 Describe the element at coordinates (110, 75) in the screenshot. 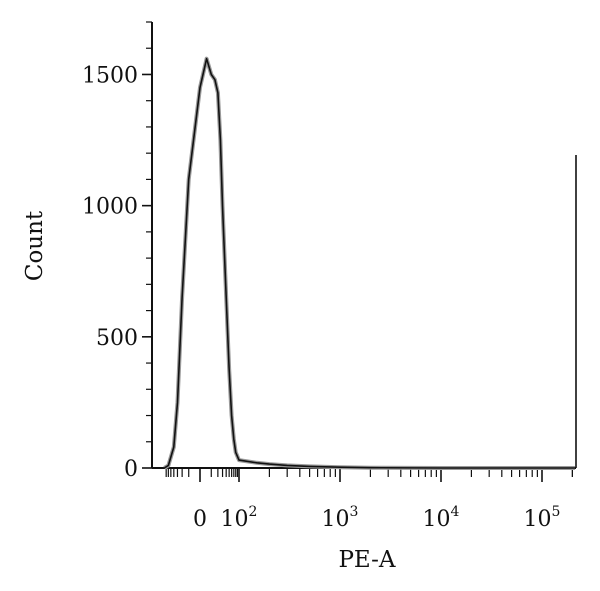

I see `y-tick-label: 1500` at that location.